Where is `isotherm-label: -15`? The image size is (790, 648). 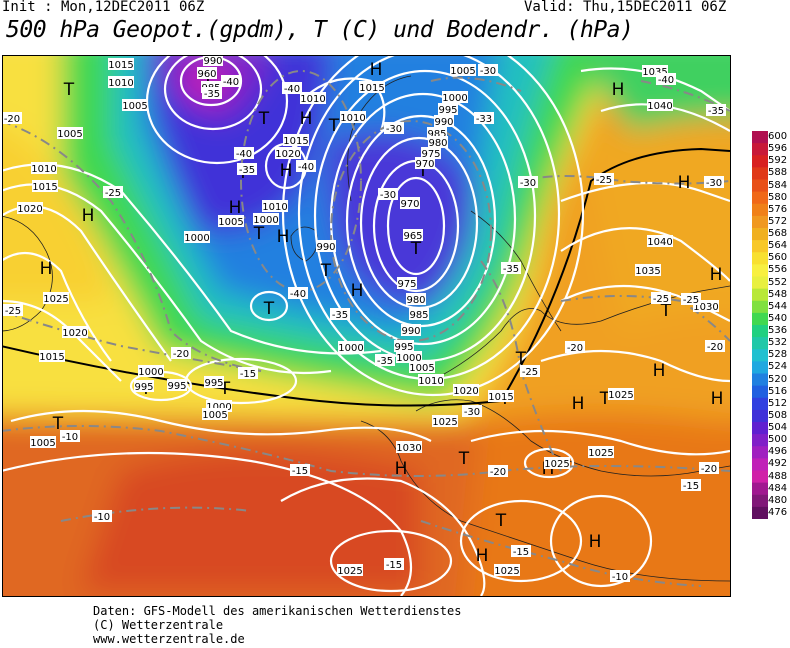
isotherm-label: -15 is located at coordinates (691, 485).